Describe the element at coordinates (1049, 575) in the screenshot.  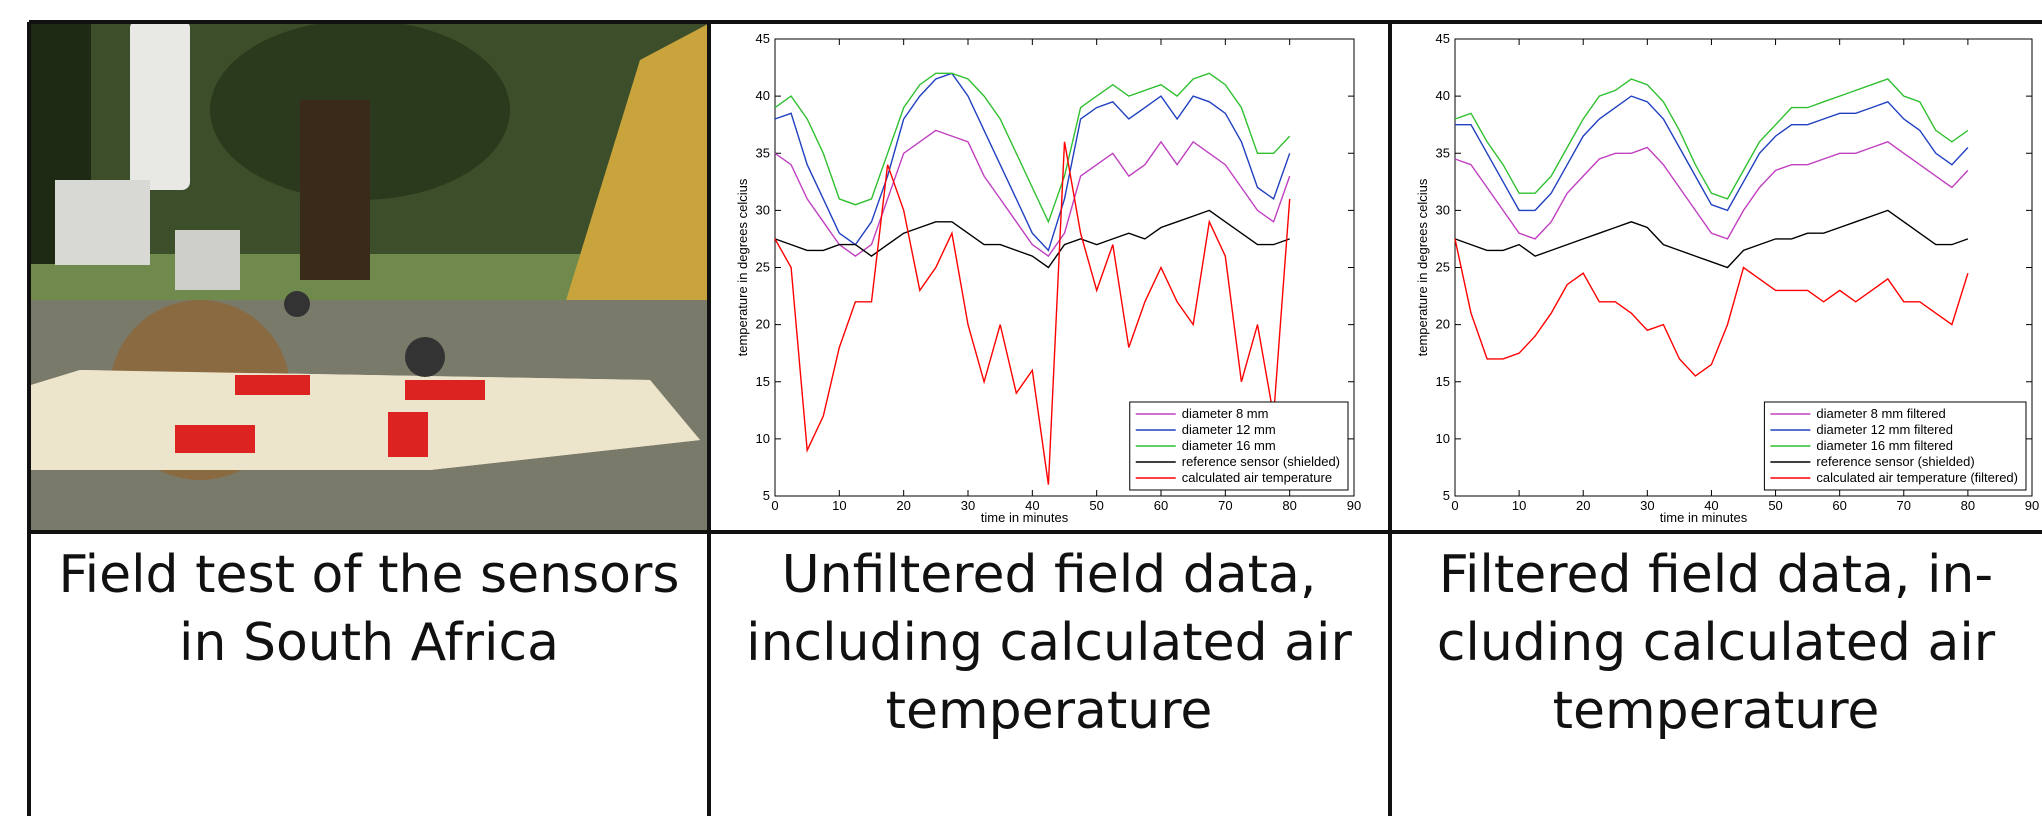
I see `caption-line: Unfiltered field data,` at that location.